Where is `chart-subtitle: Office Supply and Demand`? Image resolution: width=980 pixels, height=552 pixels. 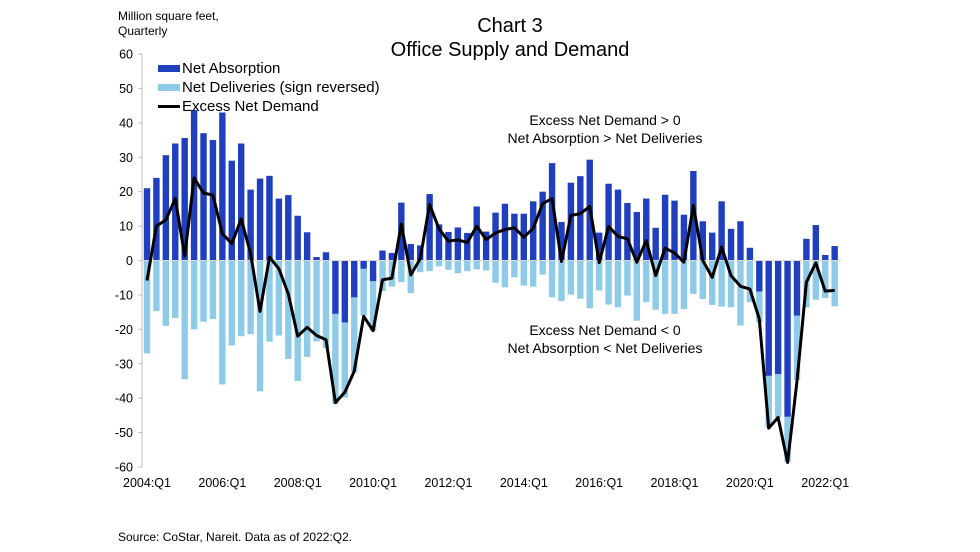 chart-subtitle: Office Supply and Demand is located at coordinates (510, 50).